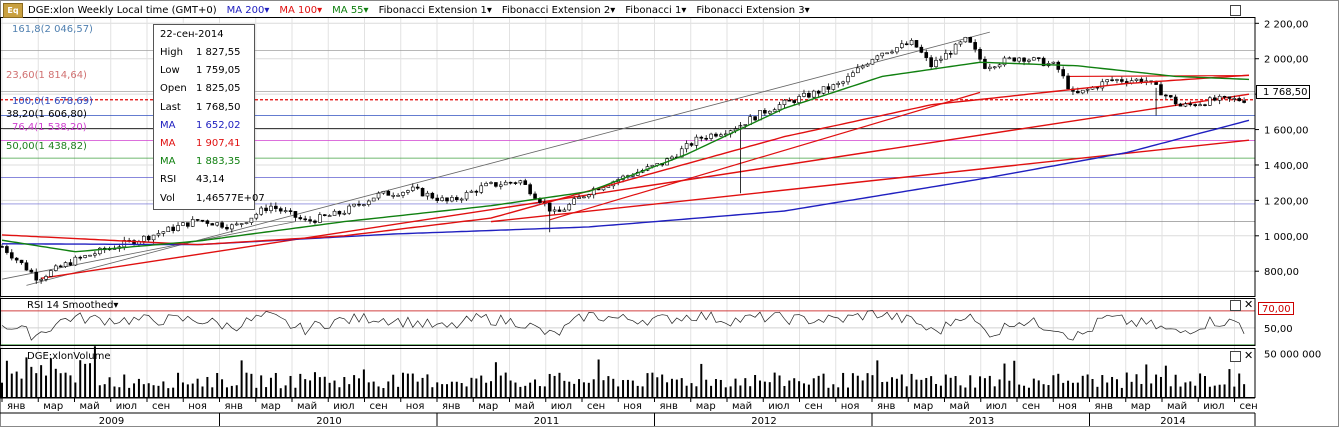 The width and height of the screenshot is (1340, 427). I want to click on legend-item-5: Fibonacci 1▾, so click(656, 10).